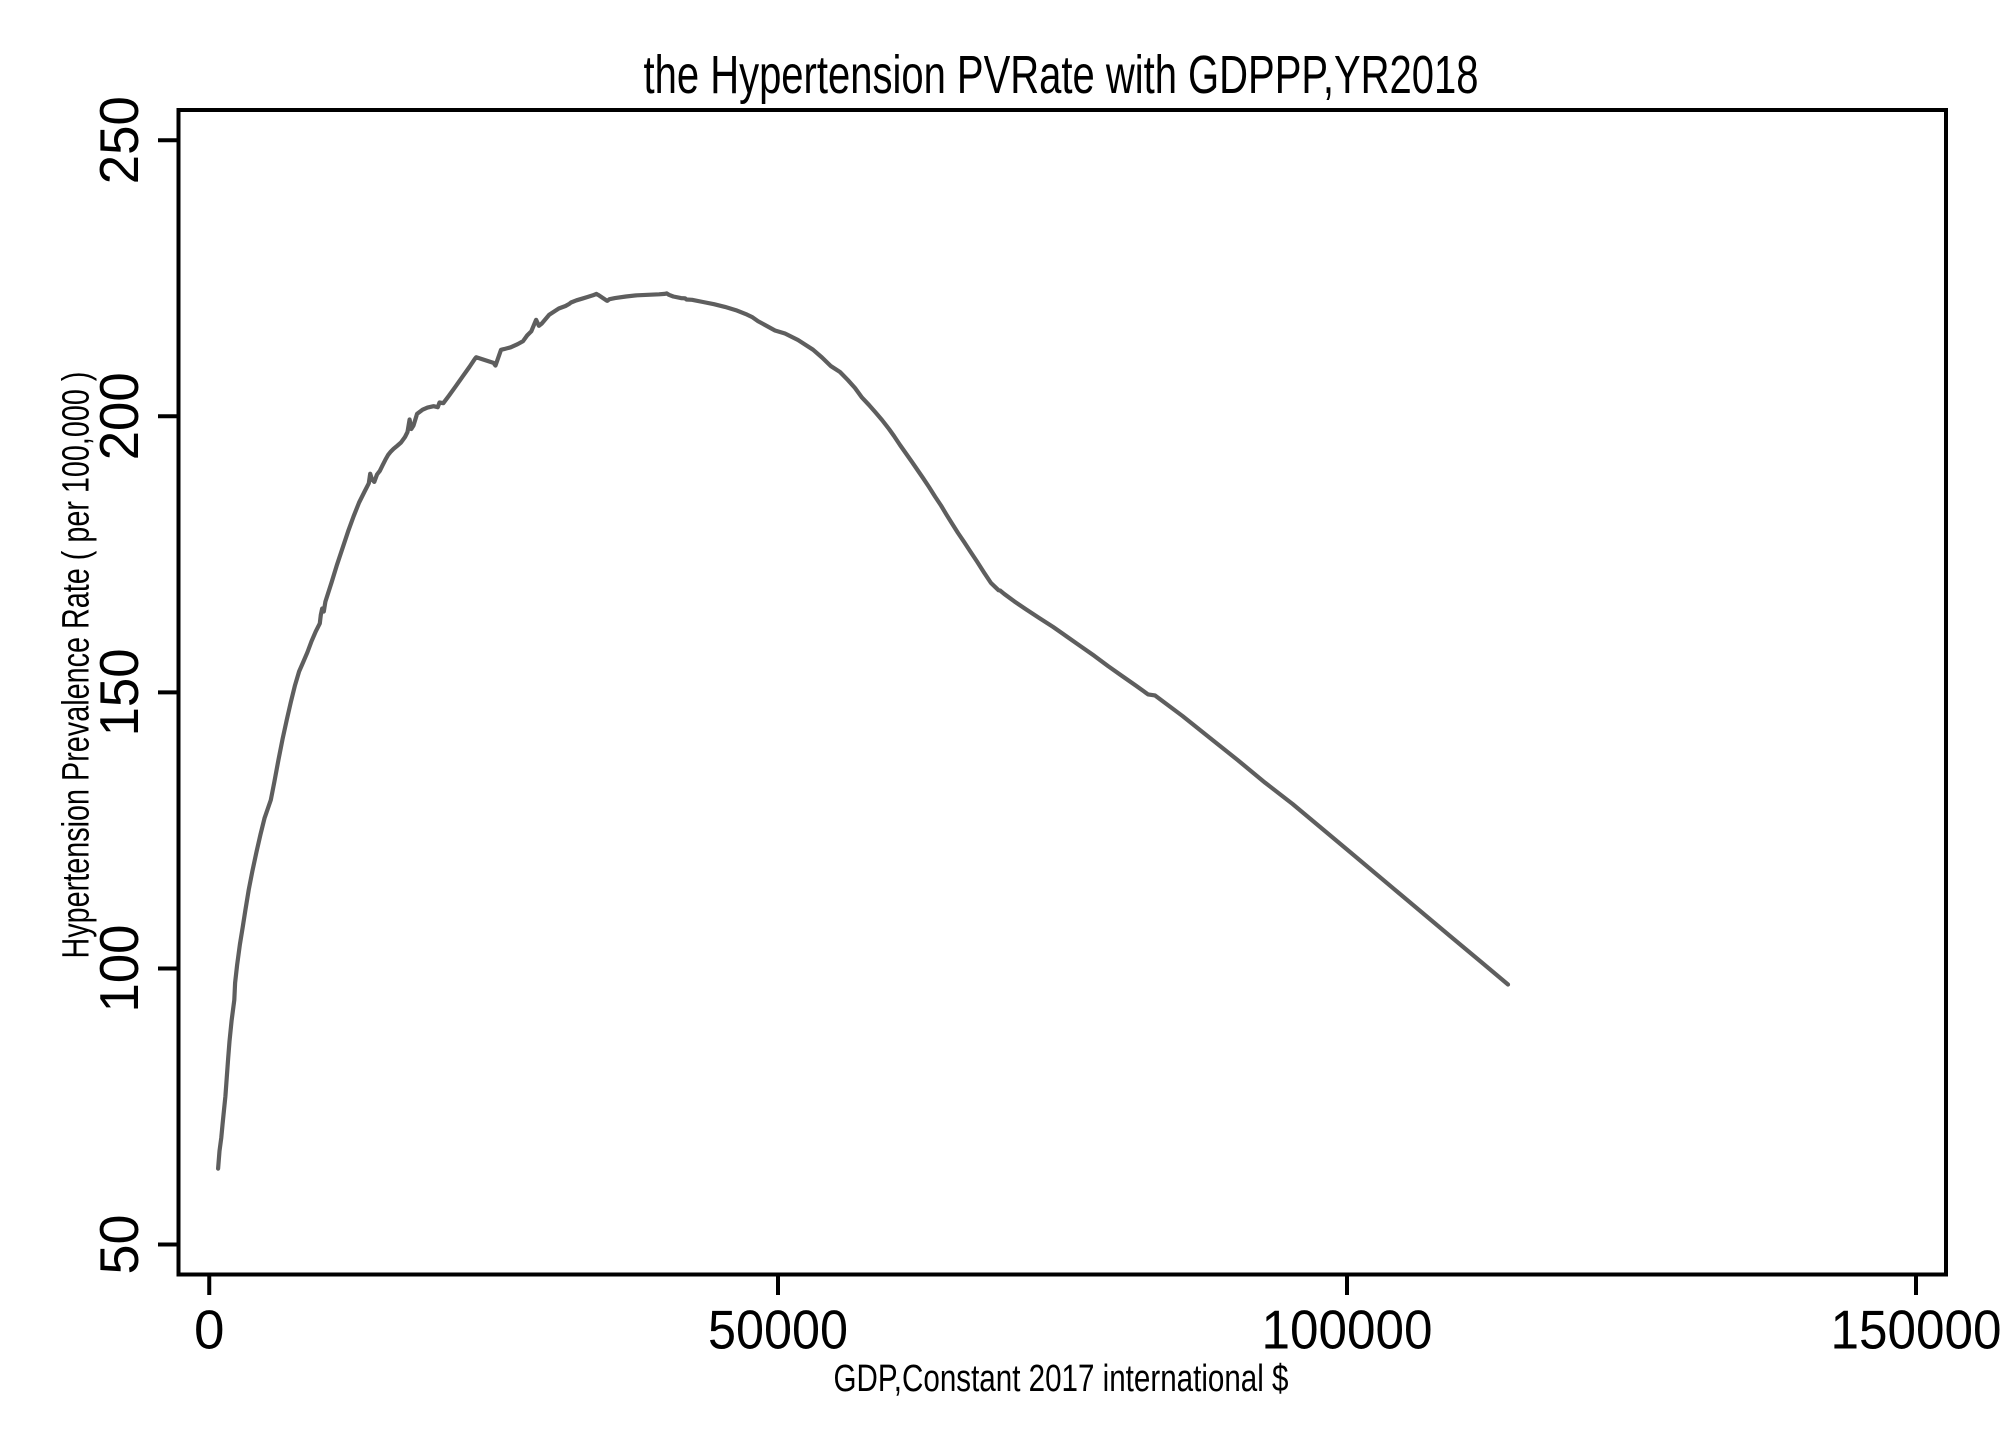  What do you see at coordinates (209, 1330) in the screenshot?
I see `svg-text: 0` at bounding box center [209, 1330].